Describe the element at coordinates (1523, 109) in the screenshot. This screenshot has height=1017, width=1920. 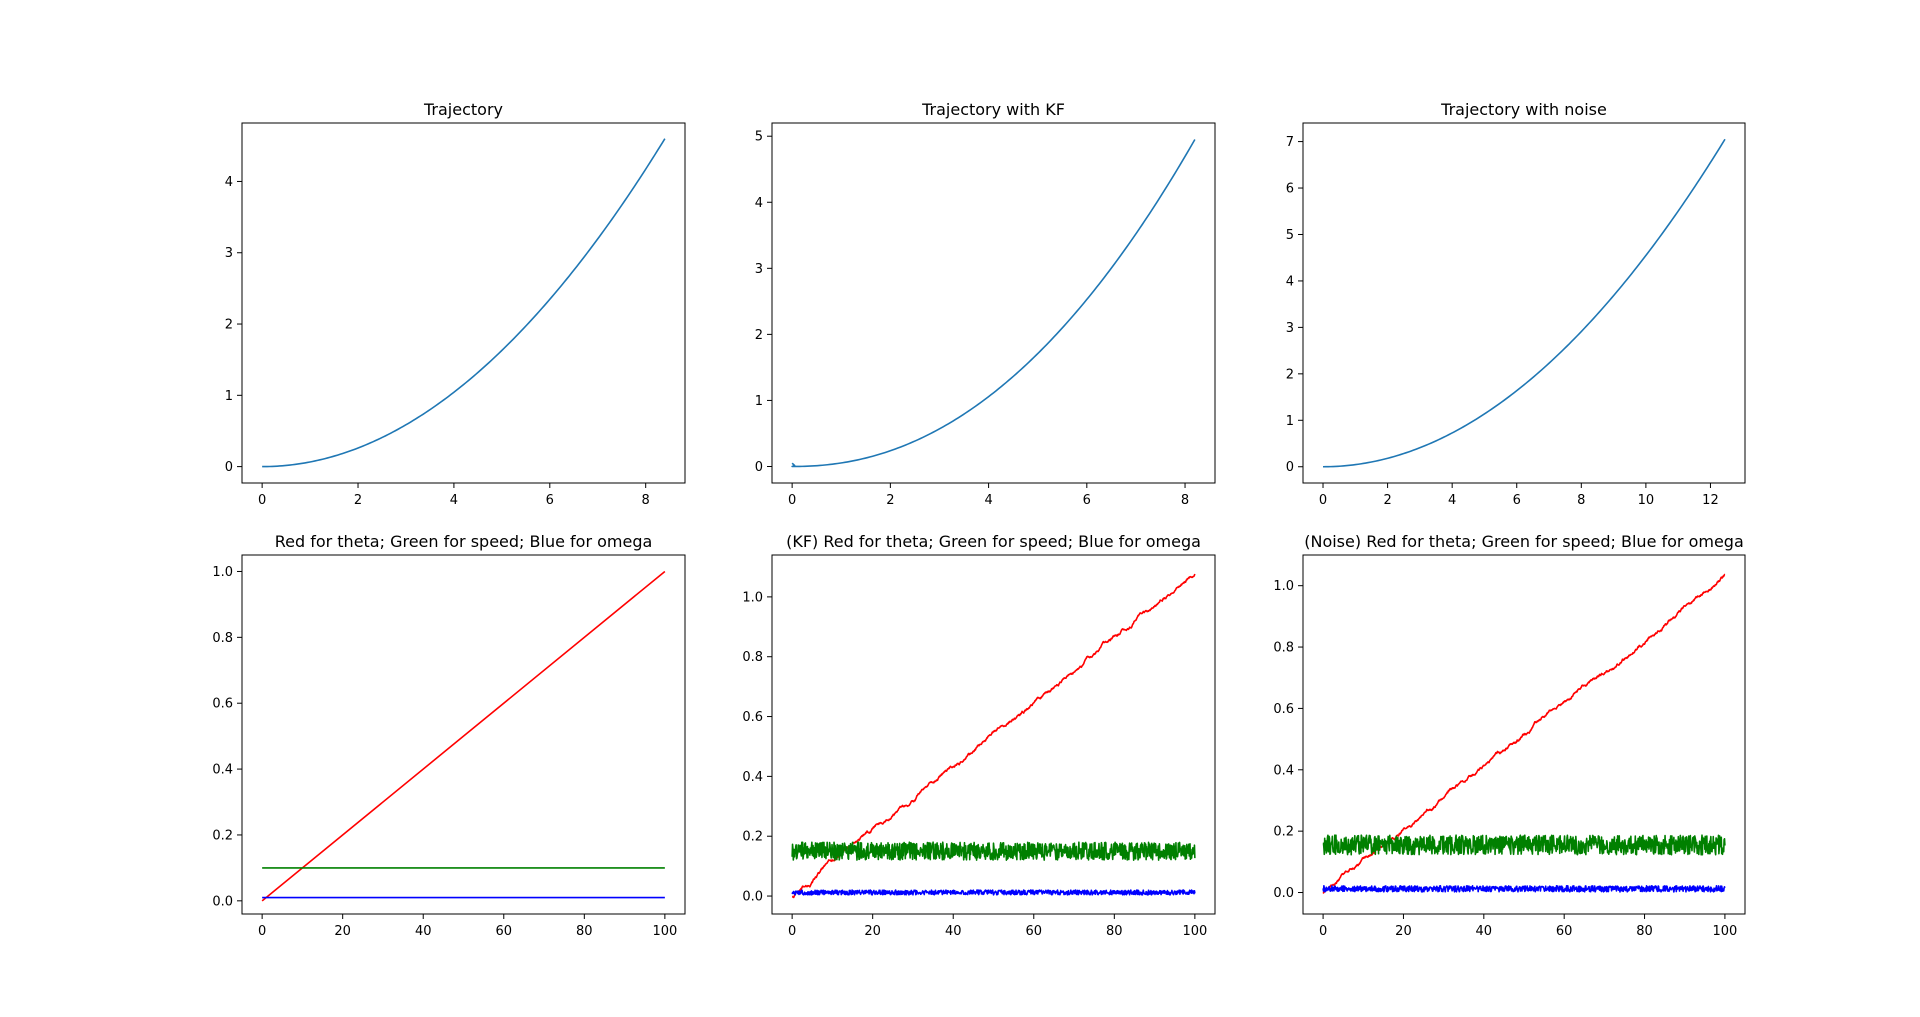
I see `chart-title: Trajectory with noise` at that location.